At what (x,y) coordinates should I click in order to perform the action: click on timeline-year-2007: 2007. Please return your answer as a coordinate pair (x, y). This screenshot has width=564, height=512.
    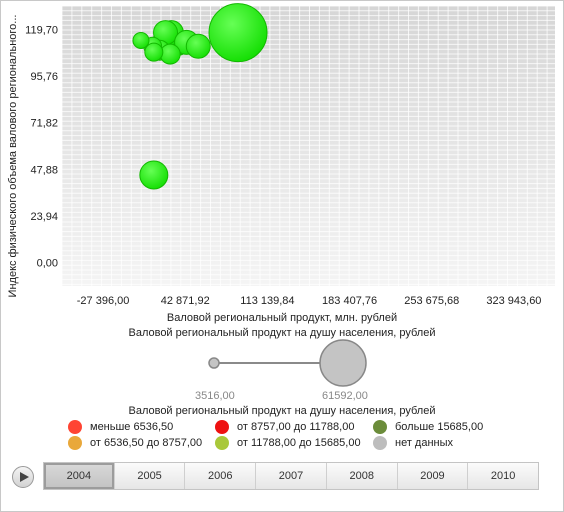
    Looking at the image, I should click on (291, 476).